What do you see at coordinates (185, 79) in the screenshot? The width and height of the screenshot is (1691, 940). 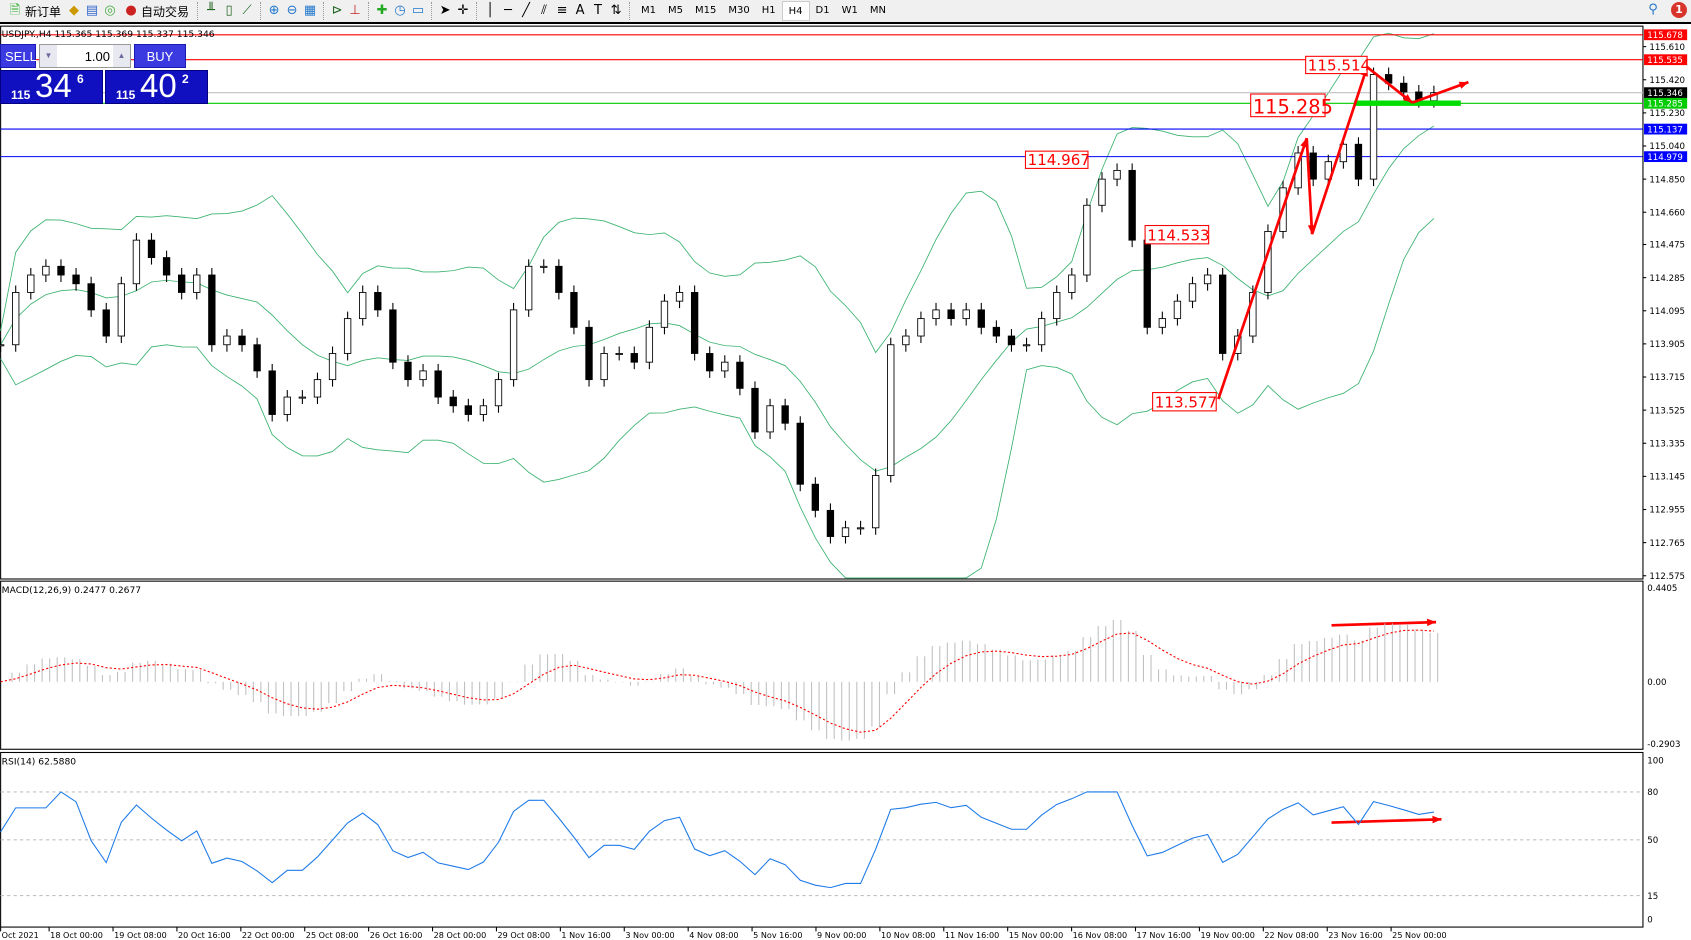 I see `buy-price-fraction: 2` at bounding box center [185, 79].